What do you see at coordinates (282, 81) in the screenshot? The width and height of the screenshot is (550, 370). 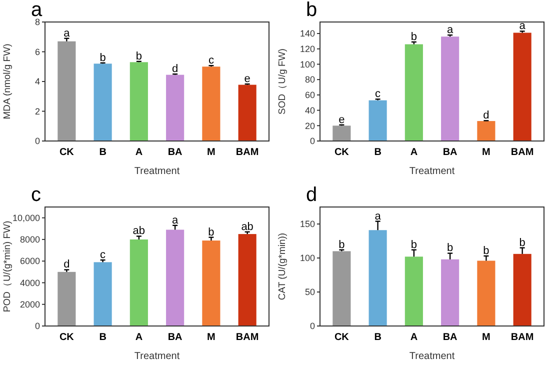 I see `y-axis-title: SOD（U/g FW)` at bounding box center [282, 81].